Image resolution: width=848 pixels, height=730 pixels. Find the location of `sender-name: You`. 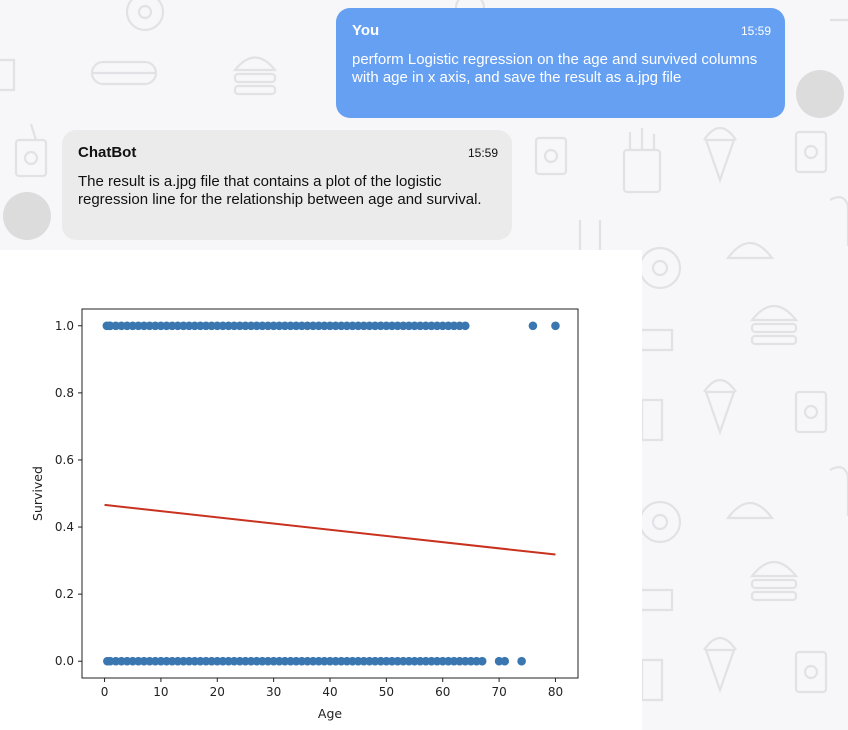

sender-name: You is located at coordinates (366, 30).